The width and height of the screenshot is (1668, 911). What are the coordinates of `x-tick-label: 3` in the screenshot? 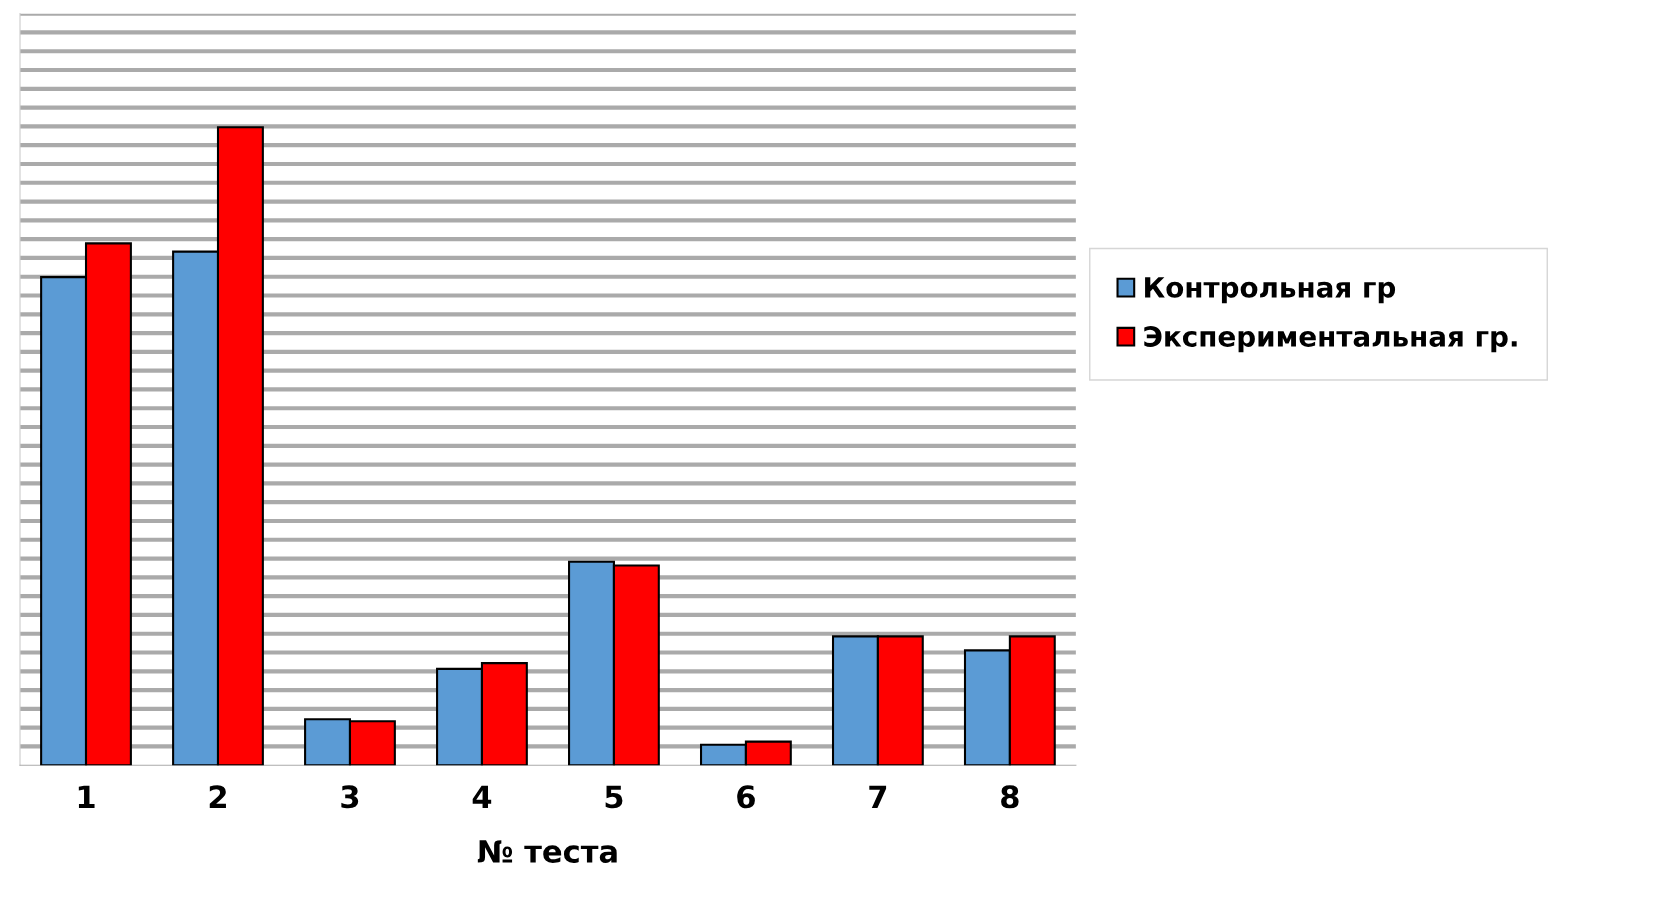 It's located at (350, 797).